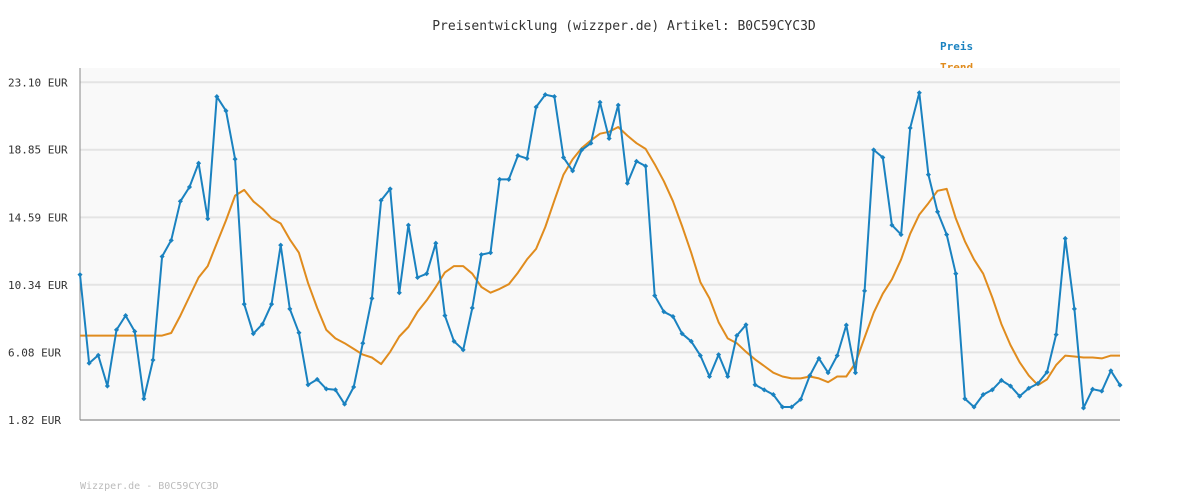  I want to click on legend-preis: Preis, so click(957, 46).